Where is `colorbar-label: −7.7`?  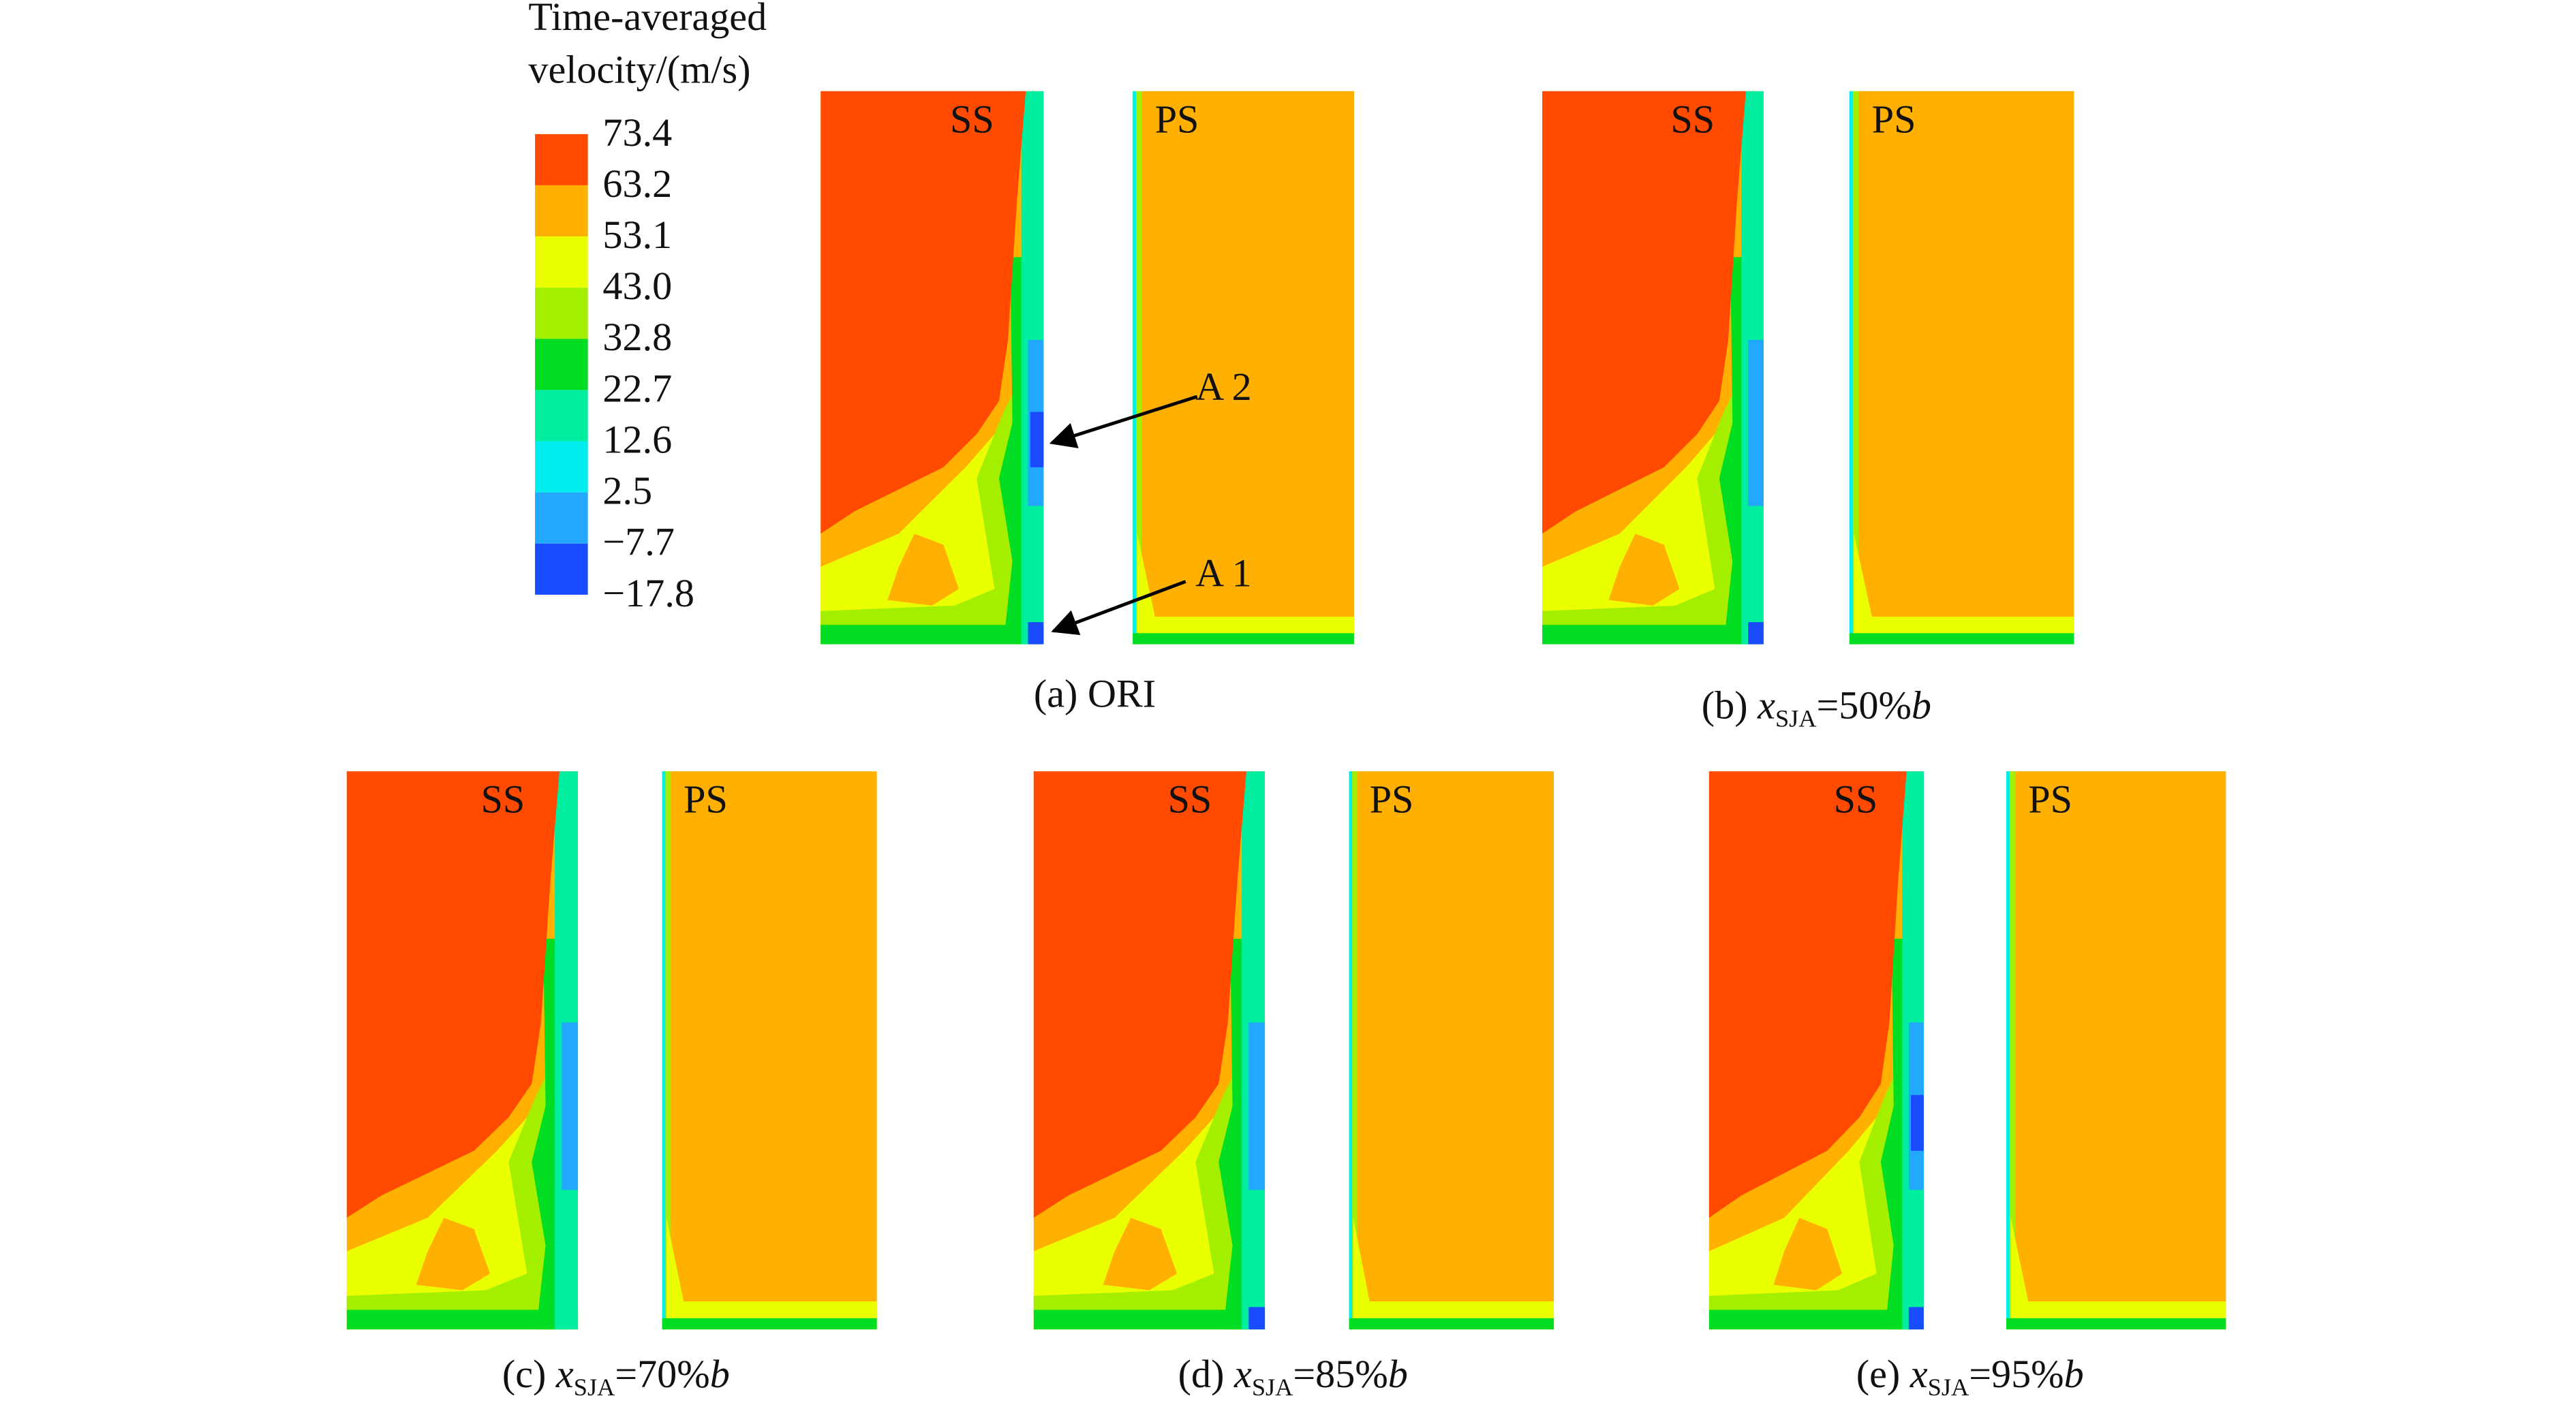 colorbar-label: −7.7 is located at coordinates (638, 542).